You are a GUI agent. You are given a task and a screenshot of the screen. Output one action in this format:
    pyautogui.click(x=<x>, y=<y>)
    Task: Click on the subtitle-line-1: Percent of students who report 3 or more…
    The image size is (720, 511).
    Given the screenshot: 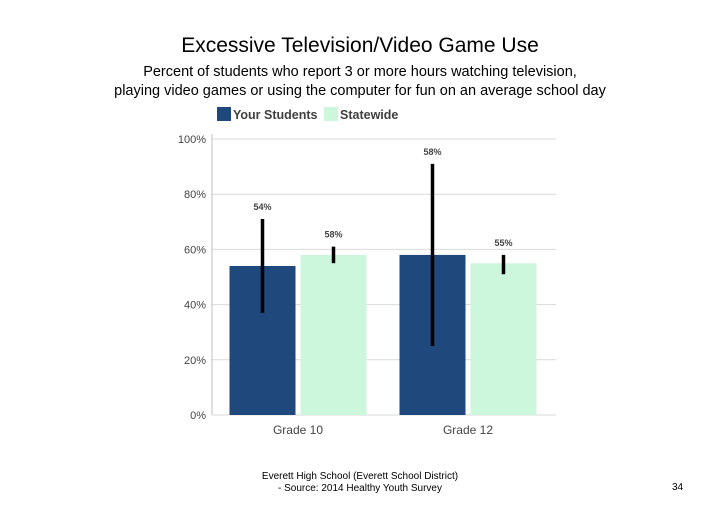 What is the action you would take?
    pyautogui.click(x=360, y=72)
    